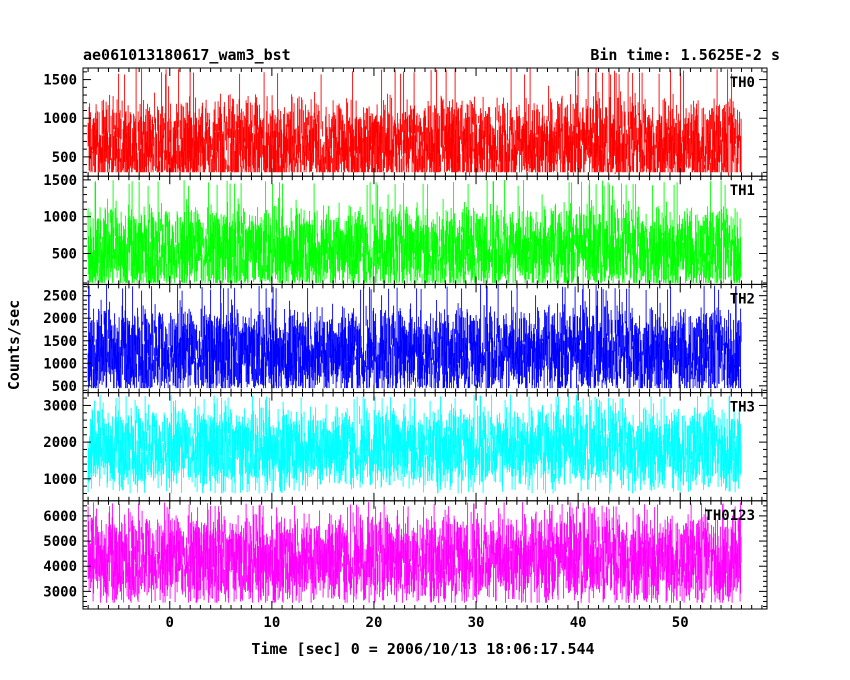 The height and width of the screenshot is (680, 850). I want to click on series-th1, so click(414, 231).